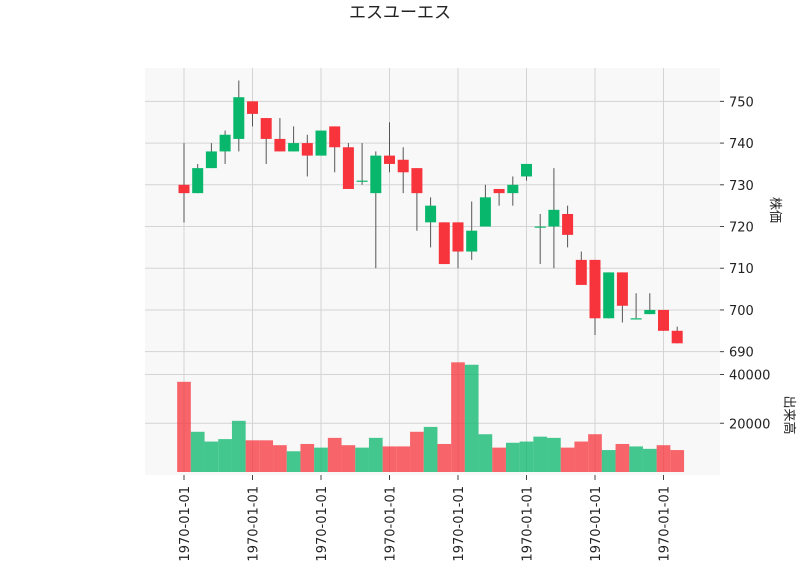 The width and height of the screenshot is (800, 579). I want to click on price-tick-label: 730, so click(741, 186).